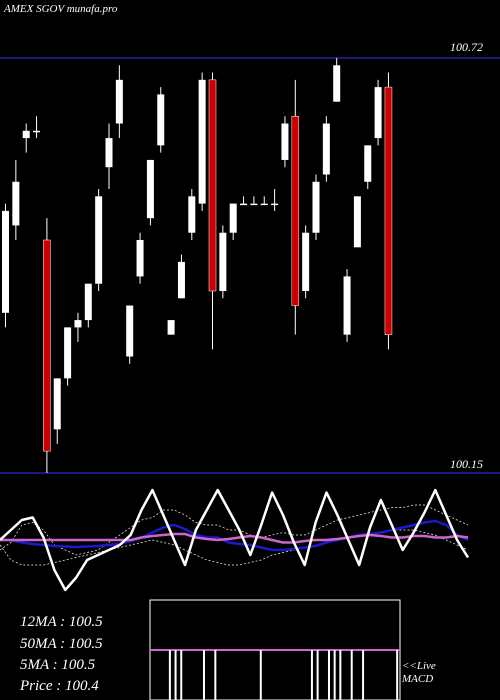  I want to click on high-level-label: 100.72, so click(466, 47).